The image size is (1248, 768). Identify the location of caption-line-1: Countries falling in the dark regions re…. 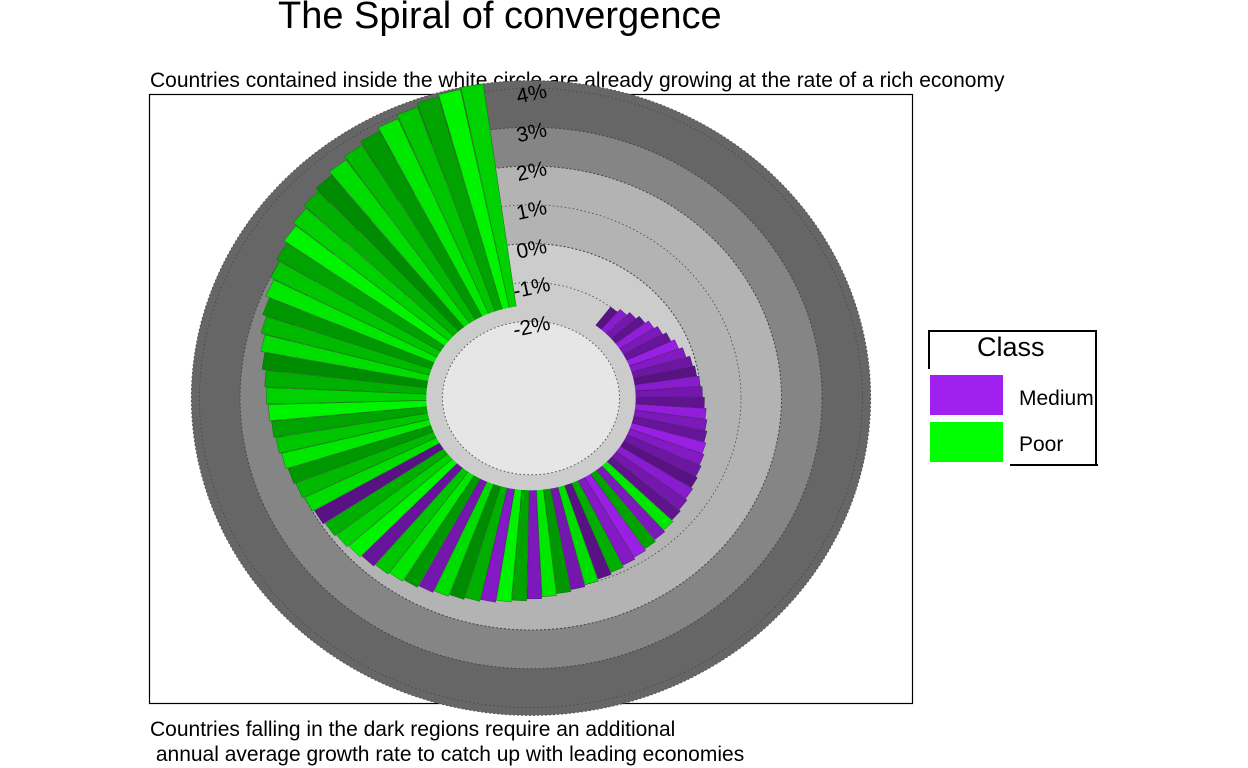
(413, 729).